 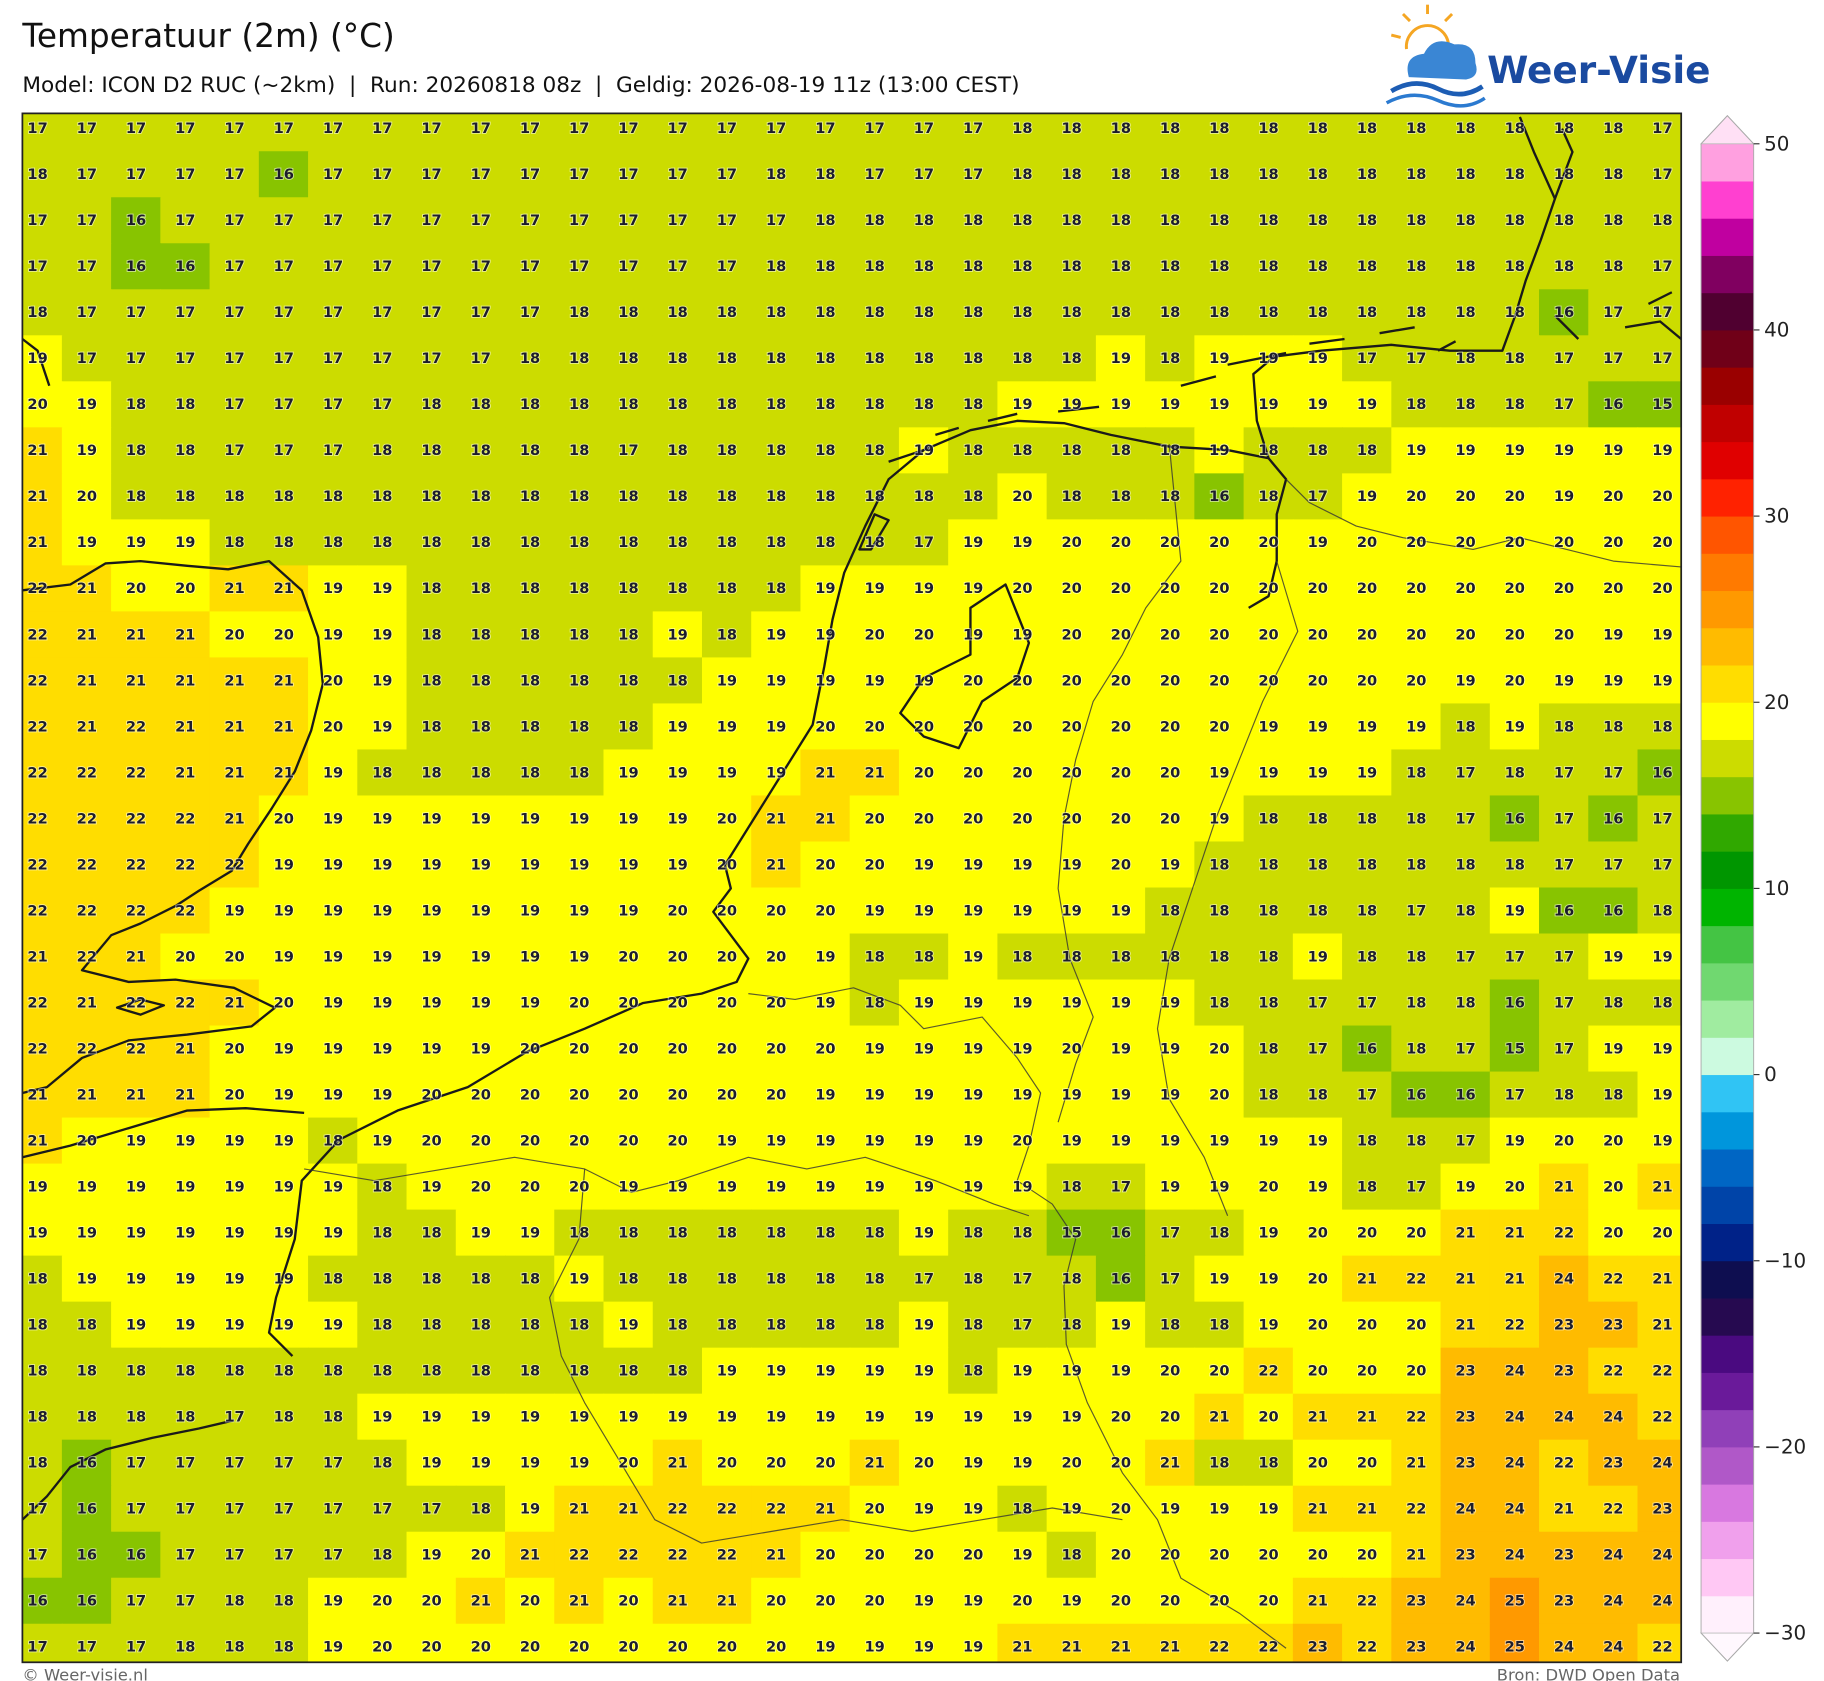 What do you see at coordinates (1515, 1601) in the screenshot?
I see `temperature-label: 25` at bounding box center [1515, 1601].